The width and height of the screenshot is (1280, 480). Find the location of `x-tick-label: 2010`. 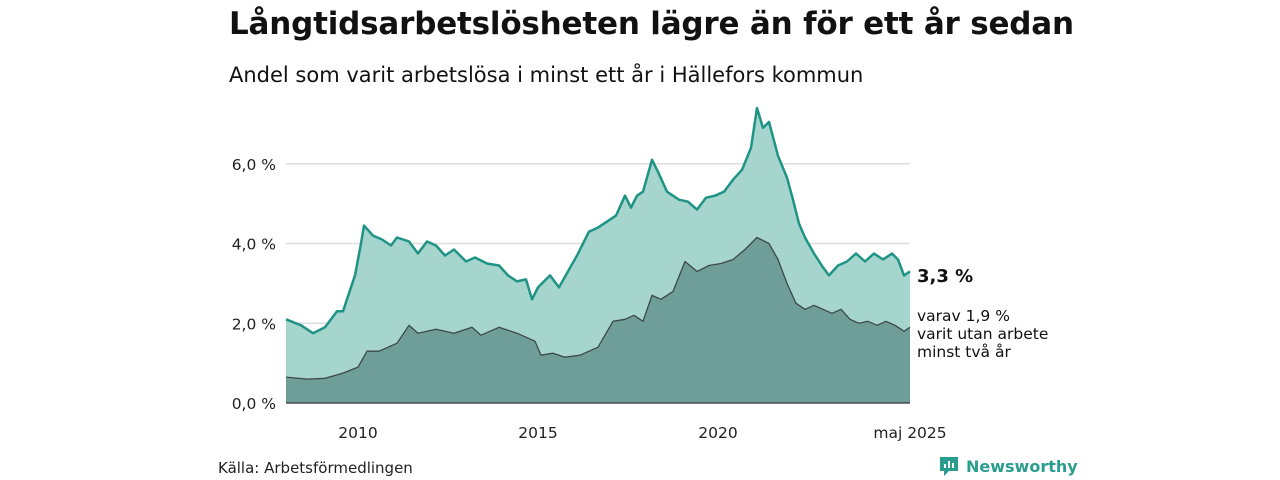

x-tick-label: 2010 is located at coordinates (357, 433).